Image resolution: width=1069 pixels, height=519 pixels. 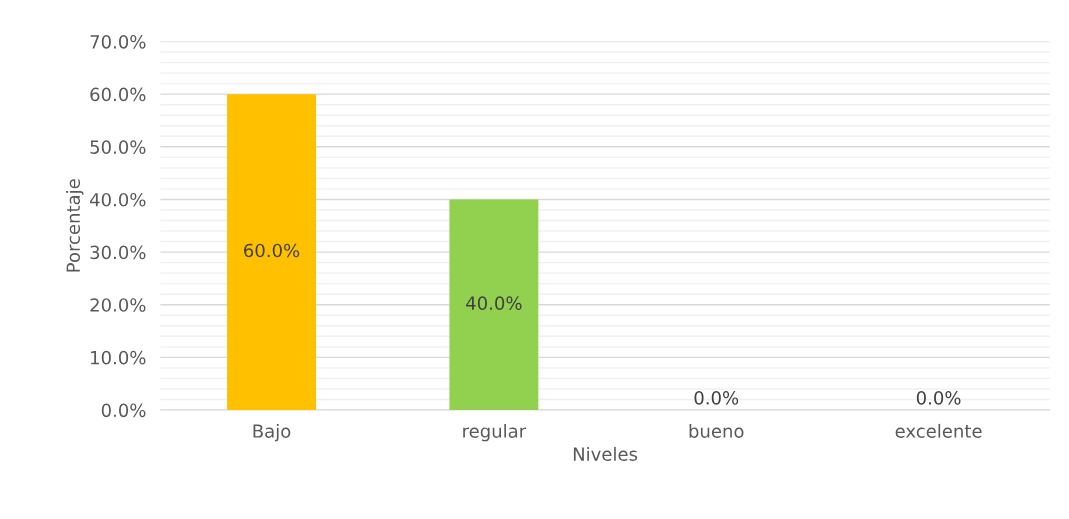 I want to click on x-tick-label: Bajo, so click(x=272, y=432).